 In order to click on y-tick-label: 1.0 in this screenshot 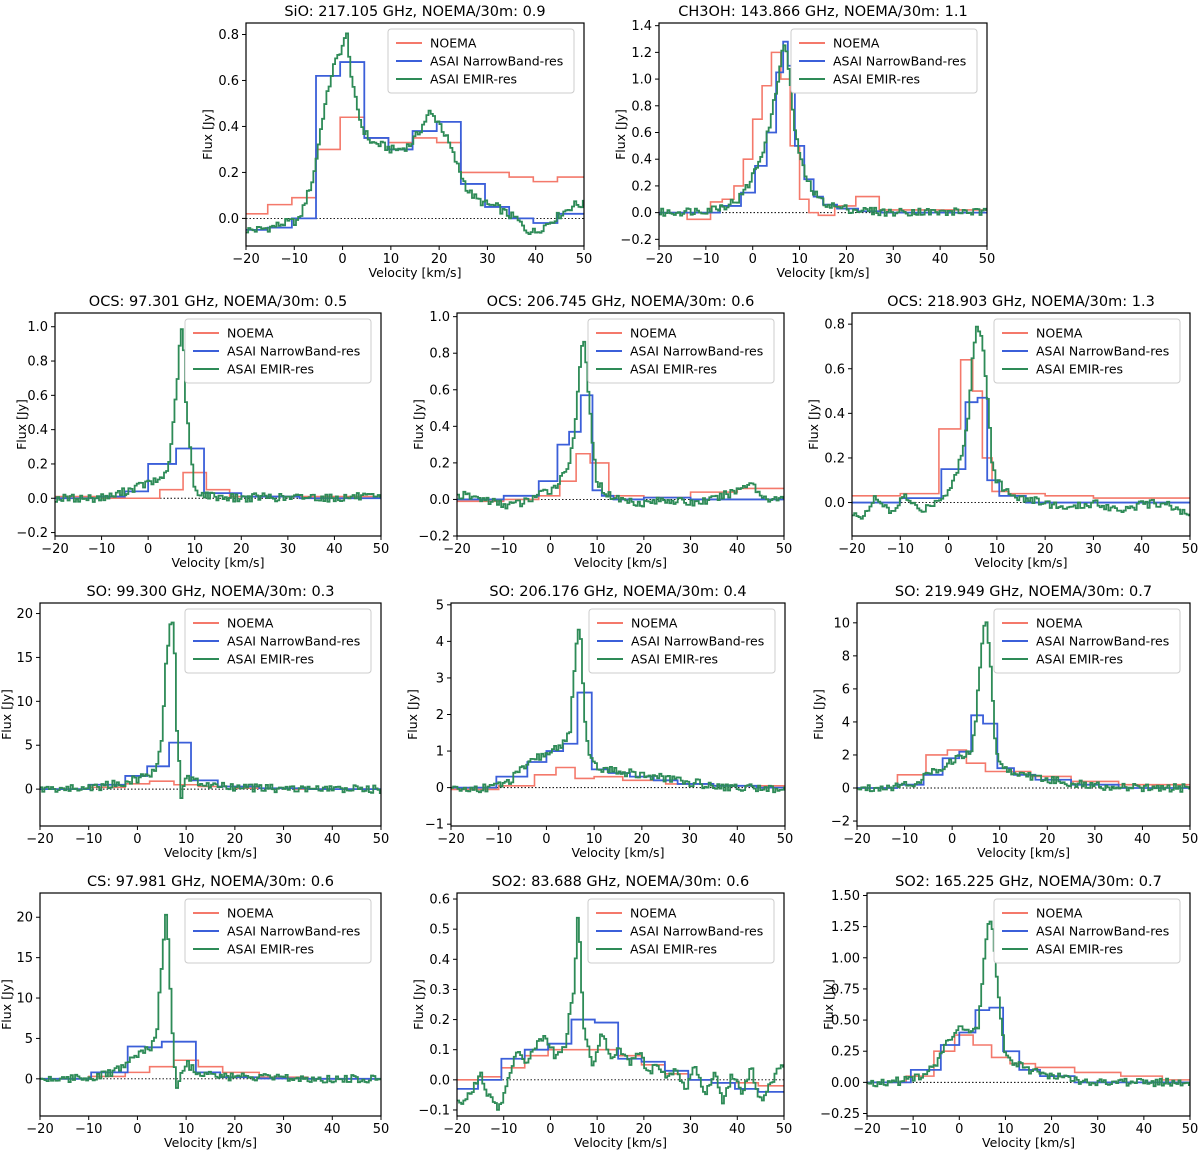, I will do `click(439, 317)`.